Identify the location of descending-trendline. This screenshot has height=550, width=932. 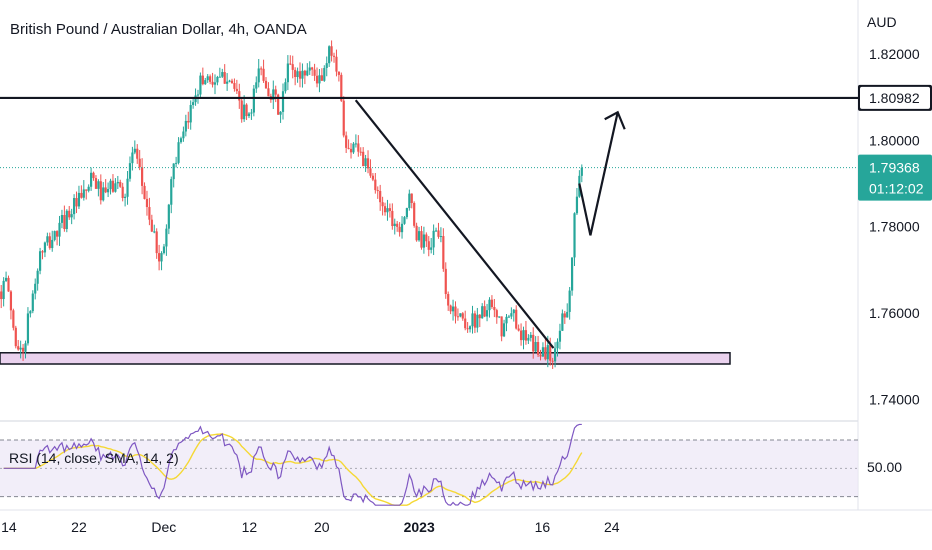
(454, 224).